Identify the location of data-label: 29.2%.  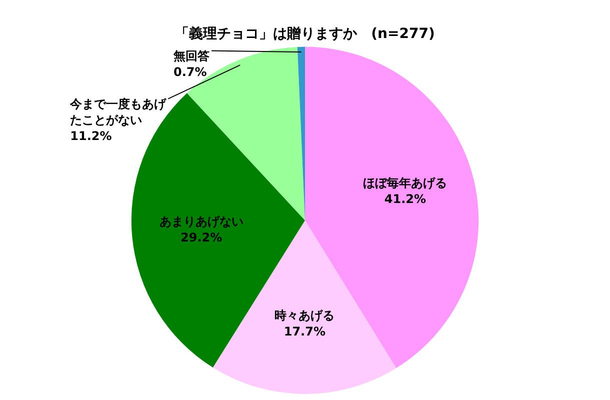
(201, 237).